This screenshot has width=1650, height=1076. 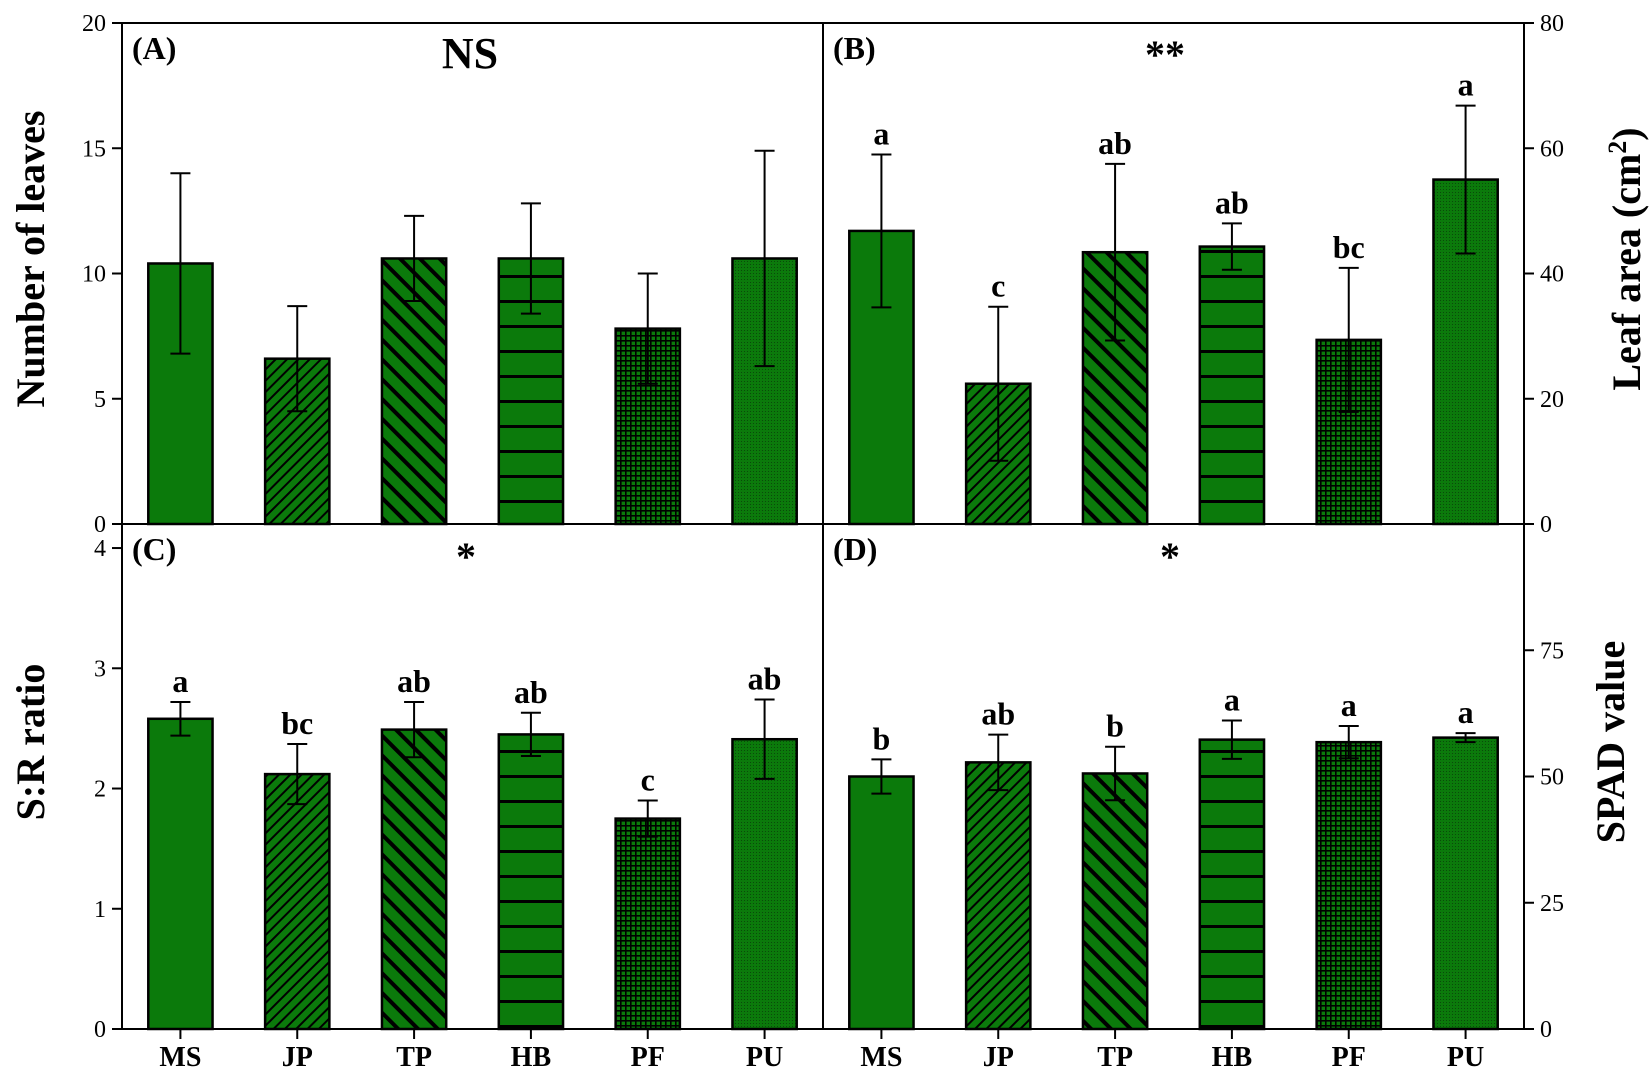 I want to click on panel-b-ytick-label: 80, so click(x=1552, y=24).